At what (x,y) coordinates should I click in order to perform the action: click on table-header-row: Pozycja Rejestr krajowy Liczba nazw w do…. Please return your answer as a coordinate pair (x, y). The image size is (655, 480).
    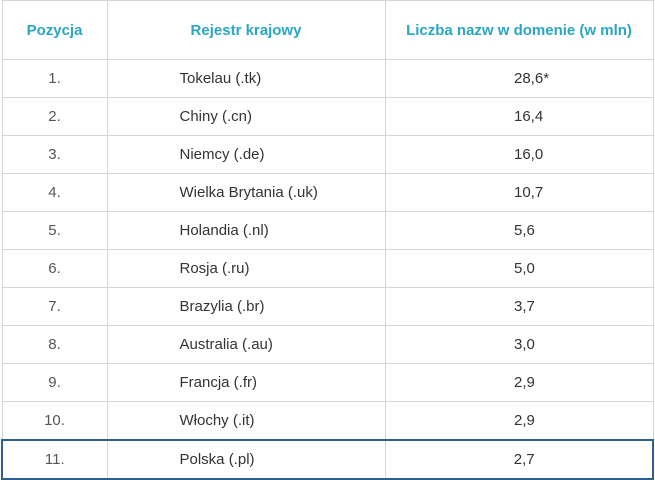
    Looking at the image, I should click on (327, 30).